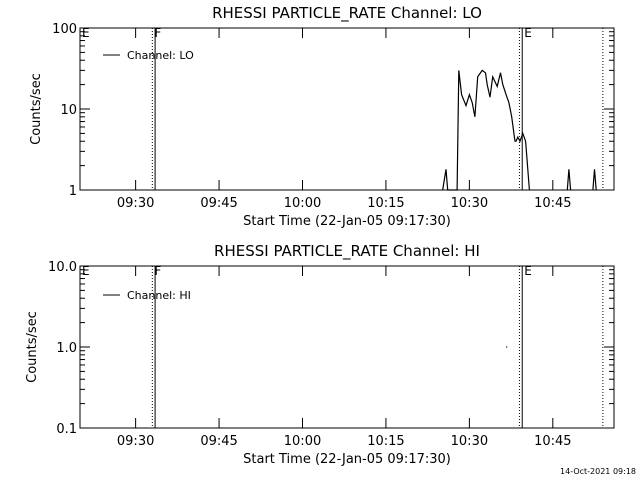 The image size is (640, 480). What do you see at coordinates (66, 348) in the screenshot?
I see `y-tick-label: 1.0` at bounding box center [66, 348].